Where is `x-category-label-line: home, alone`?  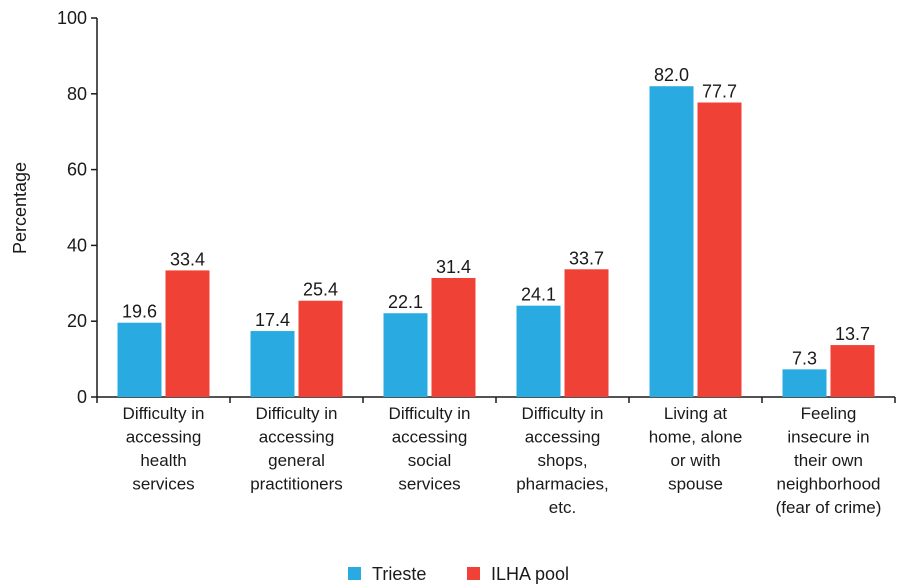 x-category-label-line: home, alone is located at coordinates (696, 437).